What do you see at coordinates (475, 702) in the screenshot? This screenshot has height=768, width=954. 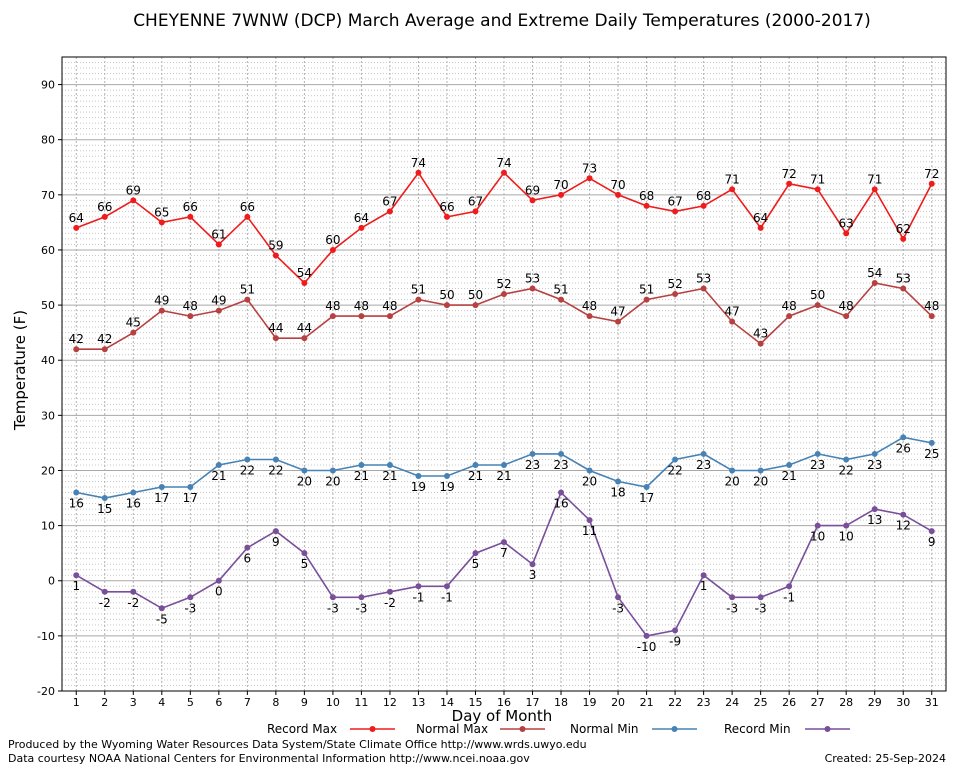 I see `x-tick-label: 15` at bounding box center [475, 702].